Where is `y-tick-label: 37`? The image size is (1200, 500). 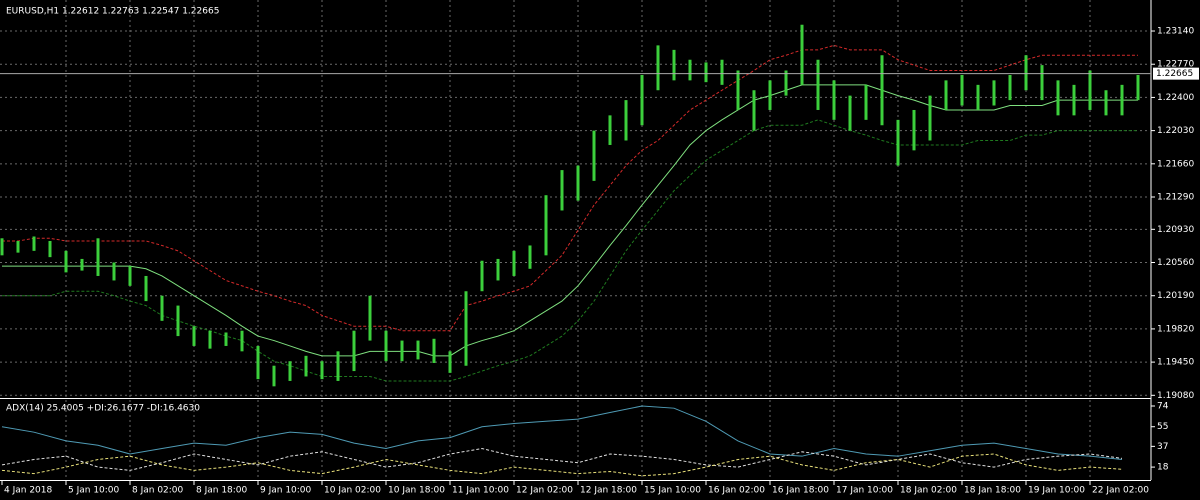 y-tick-label: 37 is located at coordinates (1162, 447).